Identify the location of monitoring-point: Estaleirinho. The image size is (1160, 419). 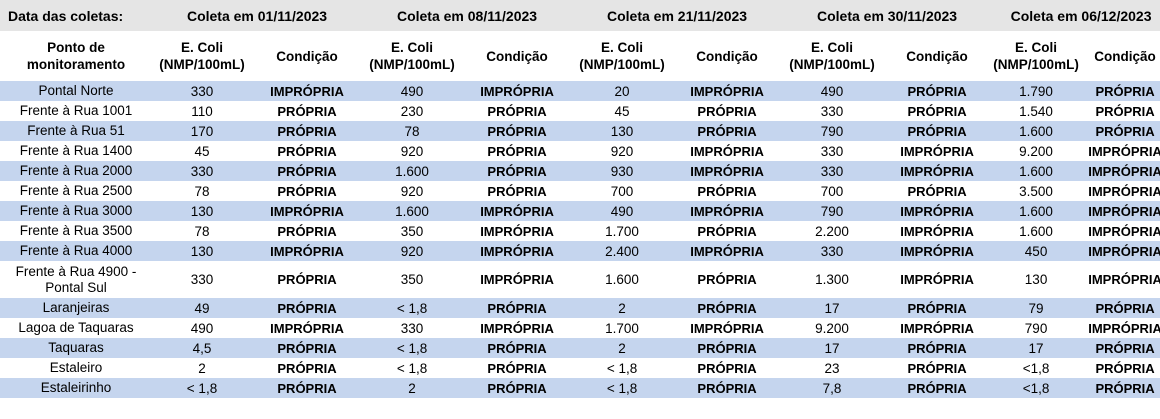
(76, 387).